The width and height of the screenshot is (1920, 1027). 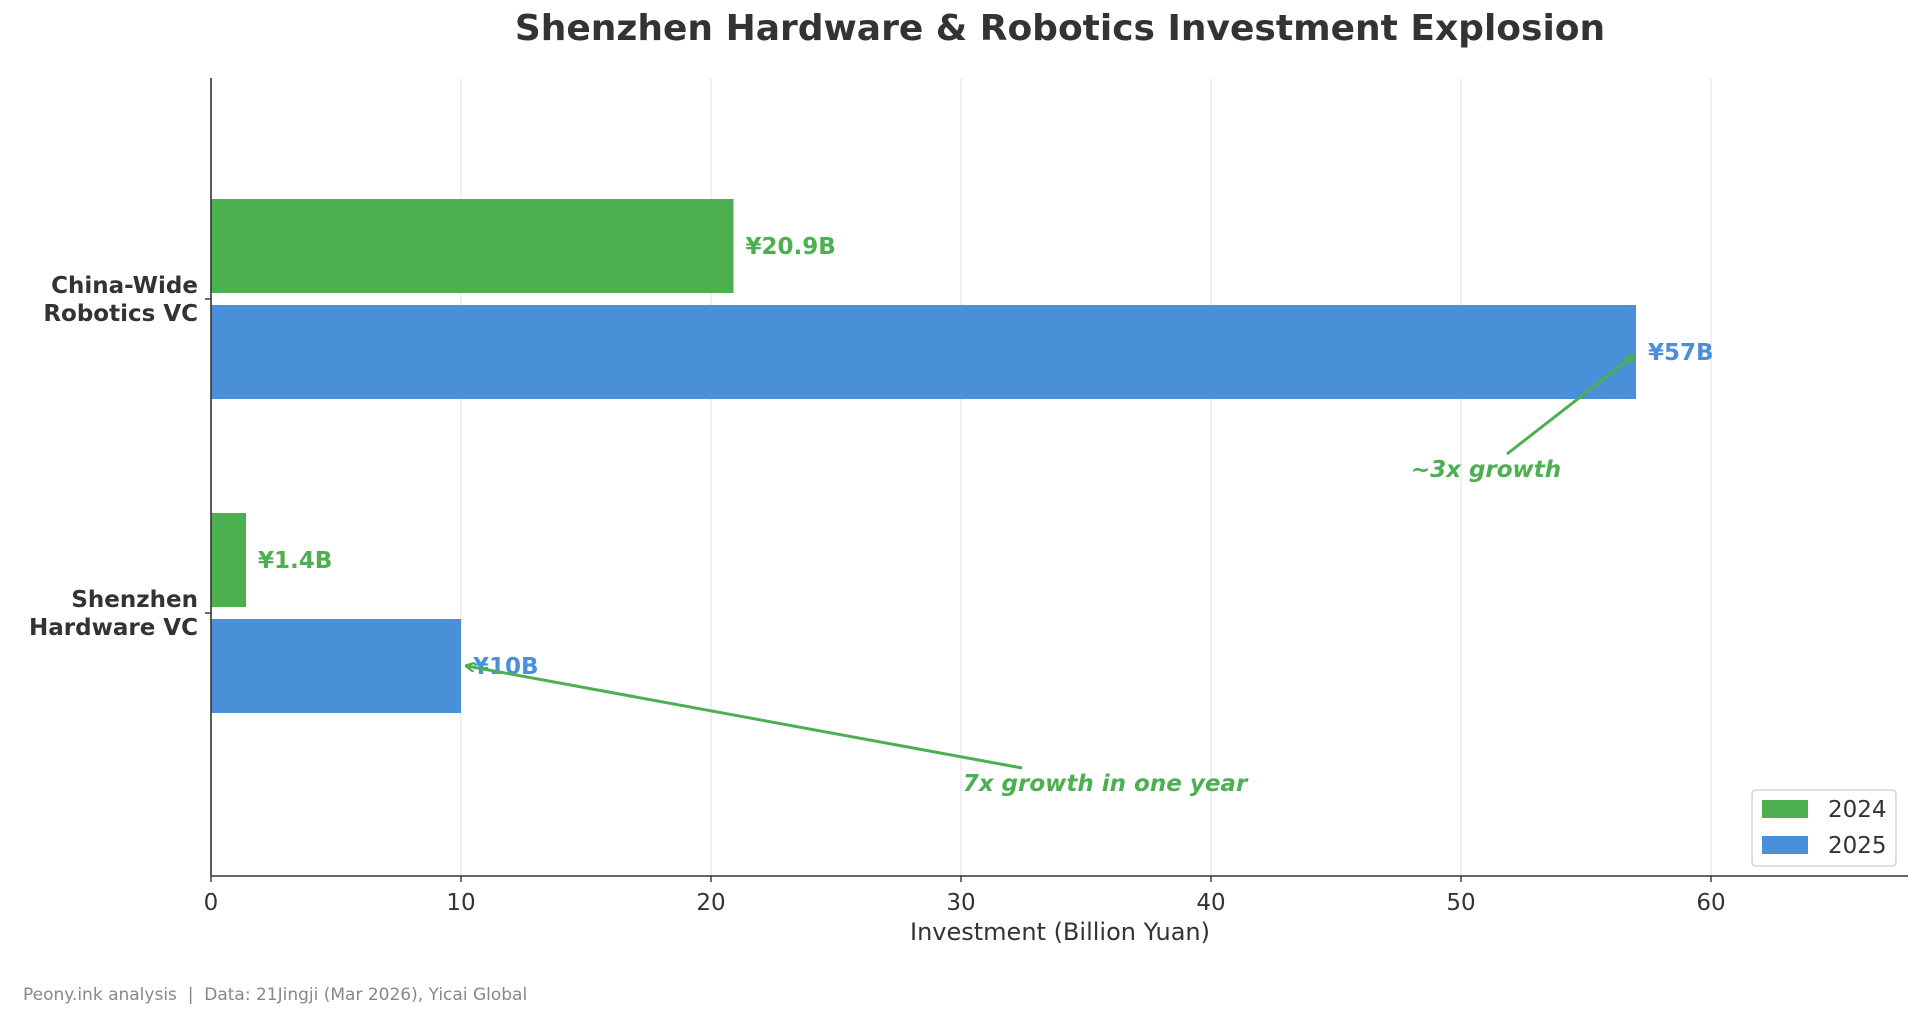 I want to click on x-tick-label: 10, so click(x=460, y=903).